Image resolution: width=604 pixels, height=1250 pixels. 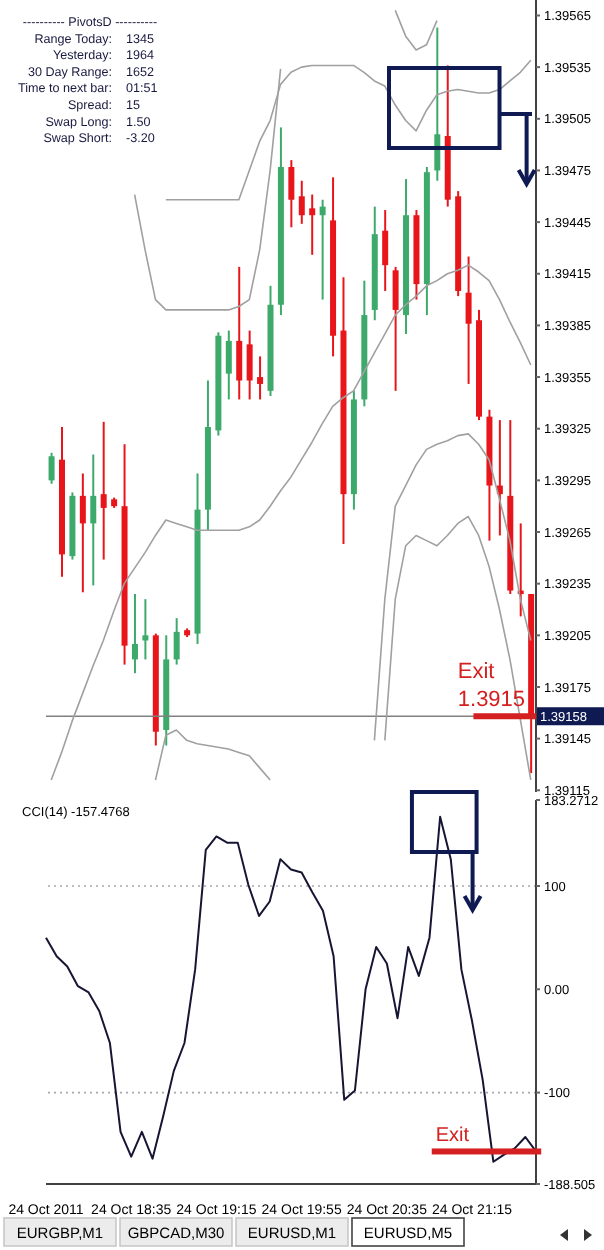 What do you see at coordinates (491, 686) in the screenshot?
I see `annotation: Exit 1.3915` at bounding box center [491, 686].